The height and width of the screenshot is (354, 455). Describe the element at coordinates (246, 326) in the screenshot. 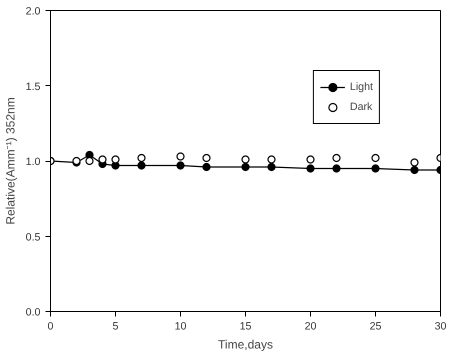

I see `x-tick-label: 15` at that location.